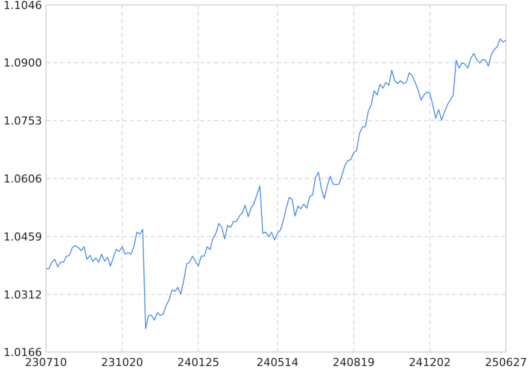 This screenshot has width=530, height=374. What do you see at coordinates (23, 63) in the screenshot?
I see `y-tick-label: 1.0900` at bounding box center [23, 63].